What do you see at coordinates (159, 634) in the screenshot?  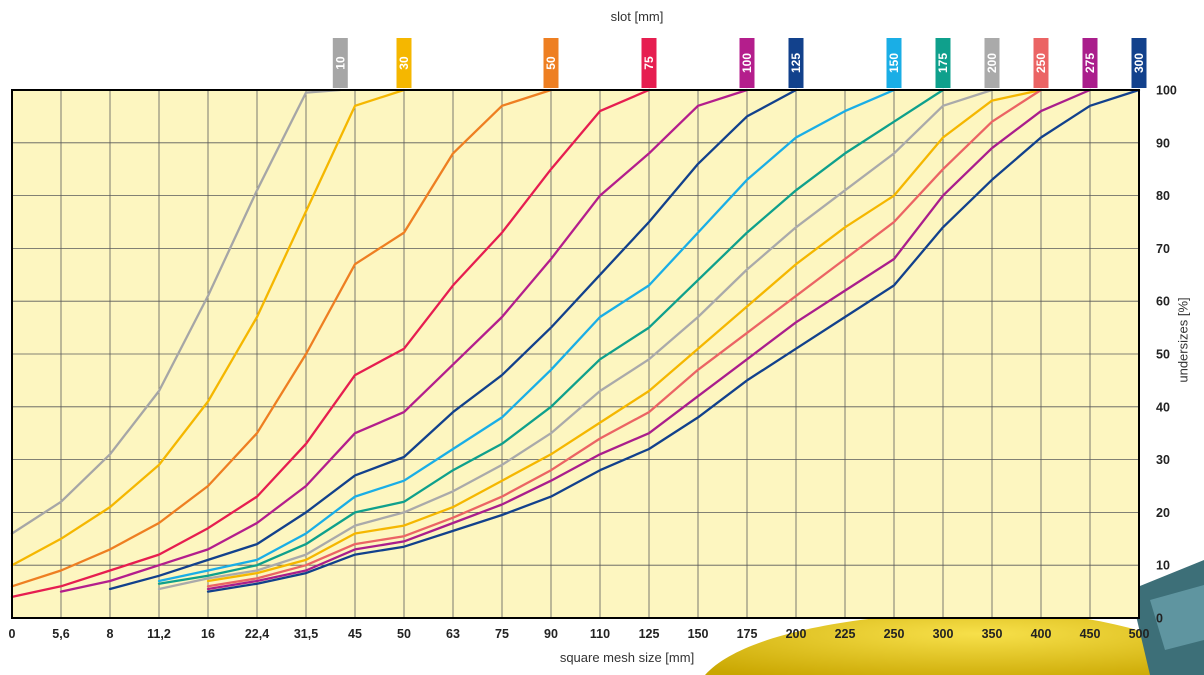 I see `x-tick-label: 11,2` at bounding box center [159, 634].